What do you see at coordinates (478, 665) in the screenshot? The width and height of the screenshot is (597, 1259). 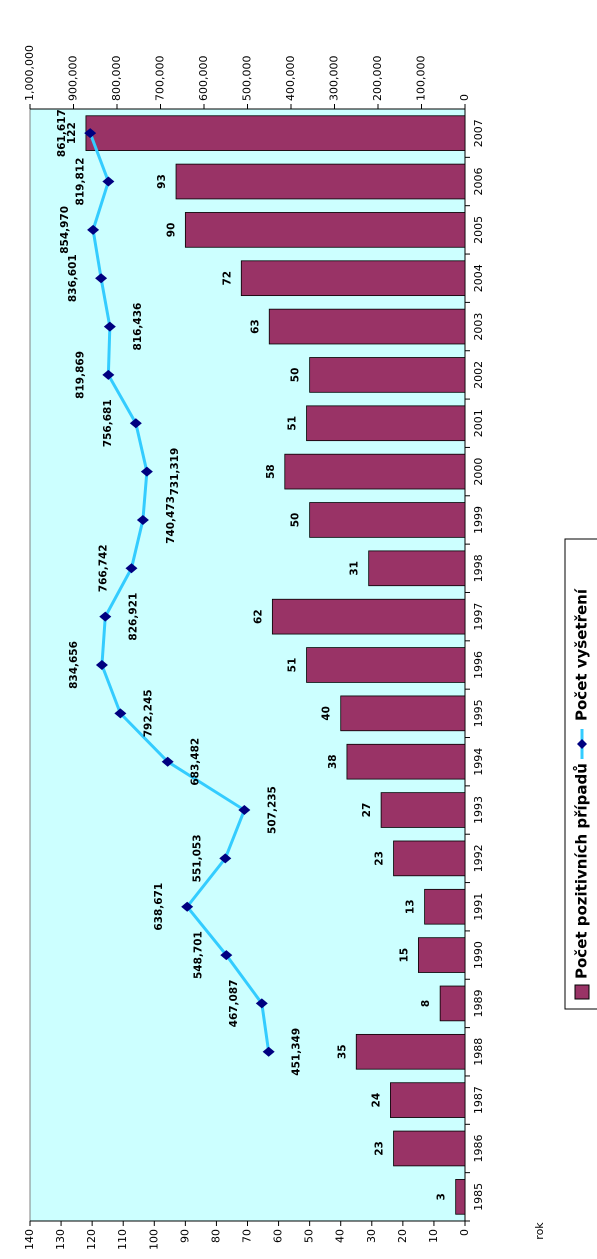 I see `x-tick-label: 1996` at bounding box center [478, 665].